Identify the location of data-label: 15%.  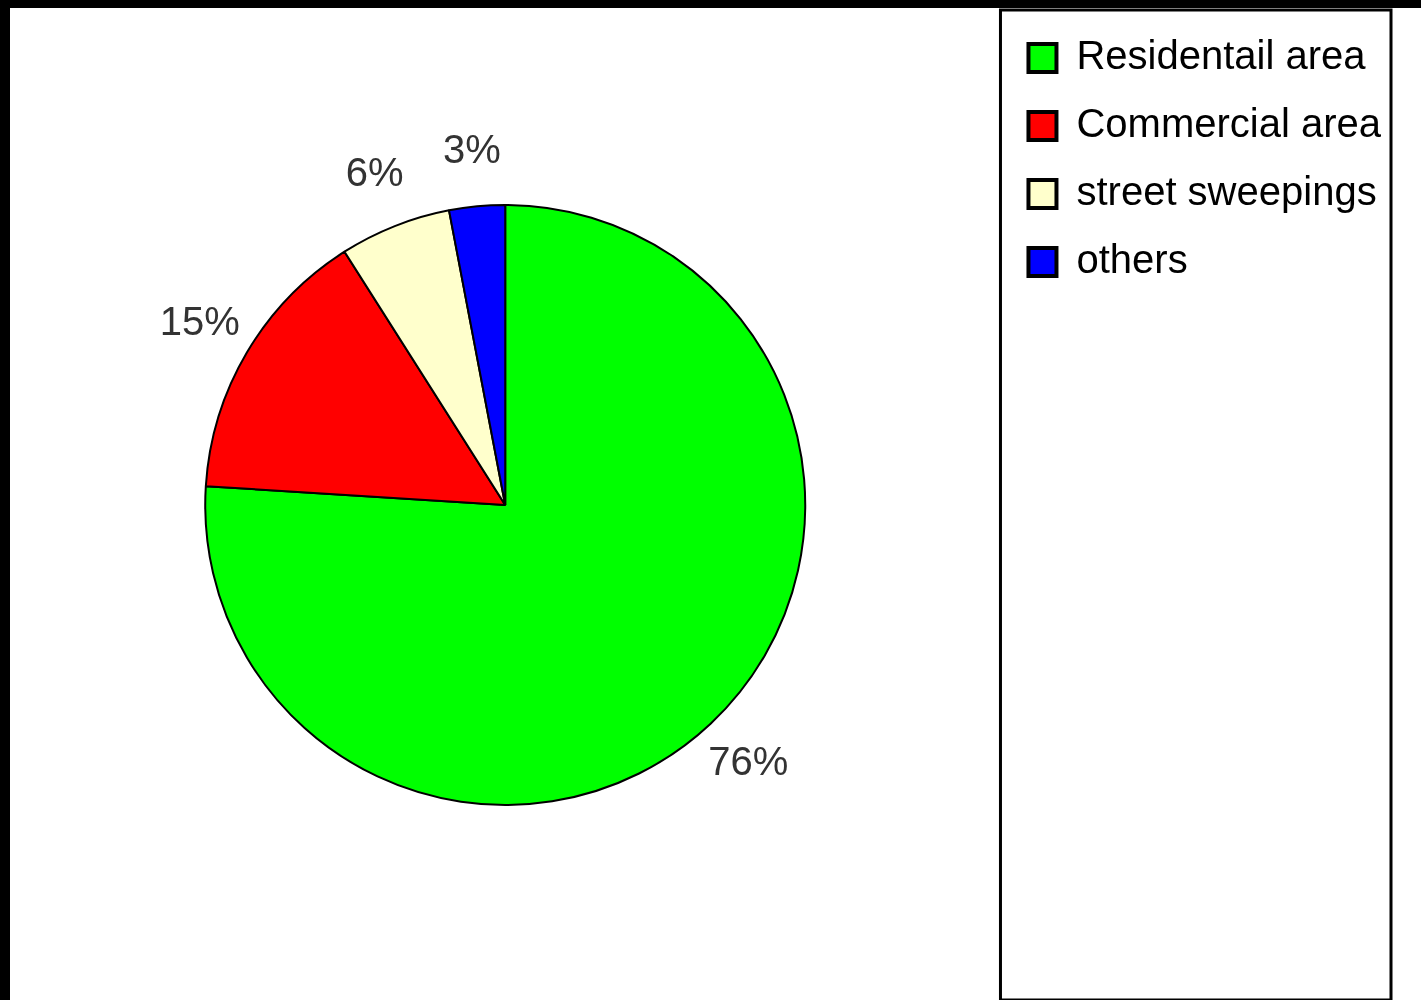
(199, 321).